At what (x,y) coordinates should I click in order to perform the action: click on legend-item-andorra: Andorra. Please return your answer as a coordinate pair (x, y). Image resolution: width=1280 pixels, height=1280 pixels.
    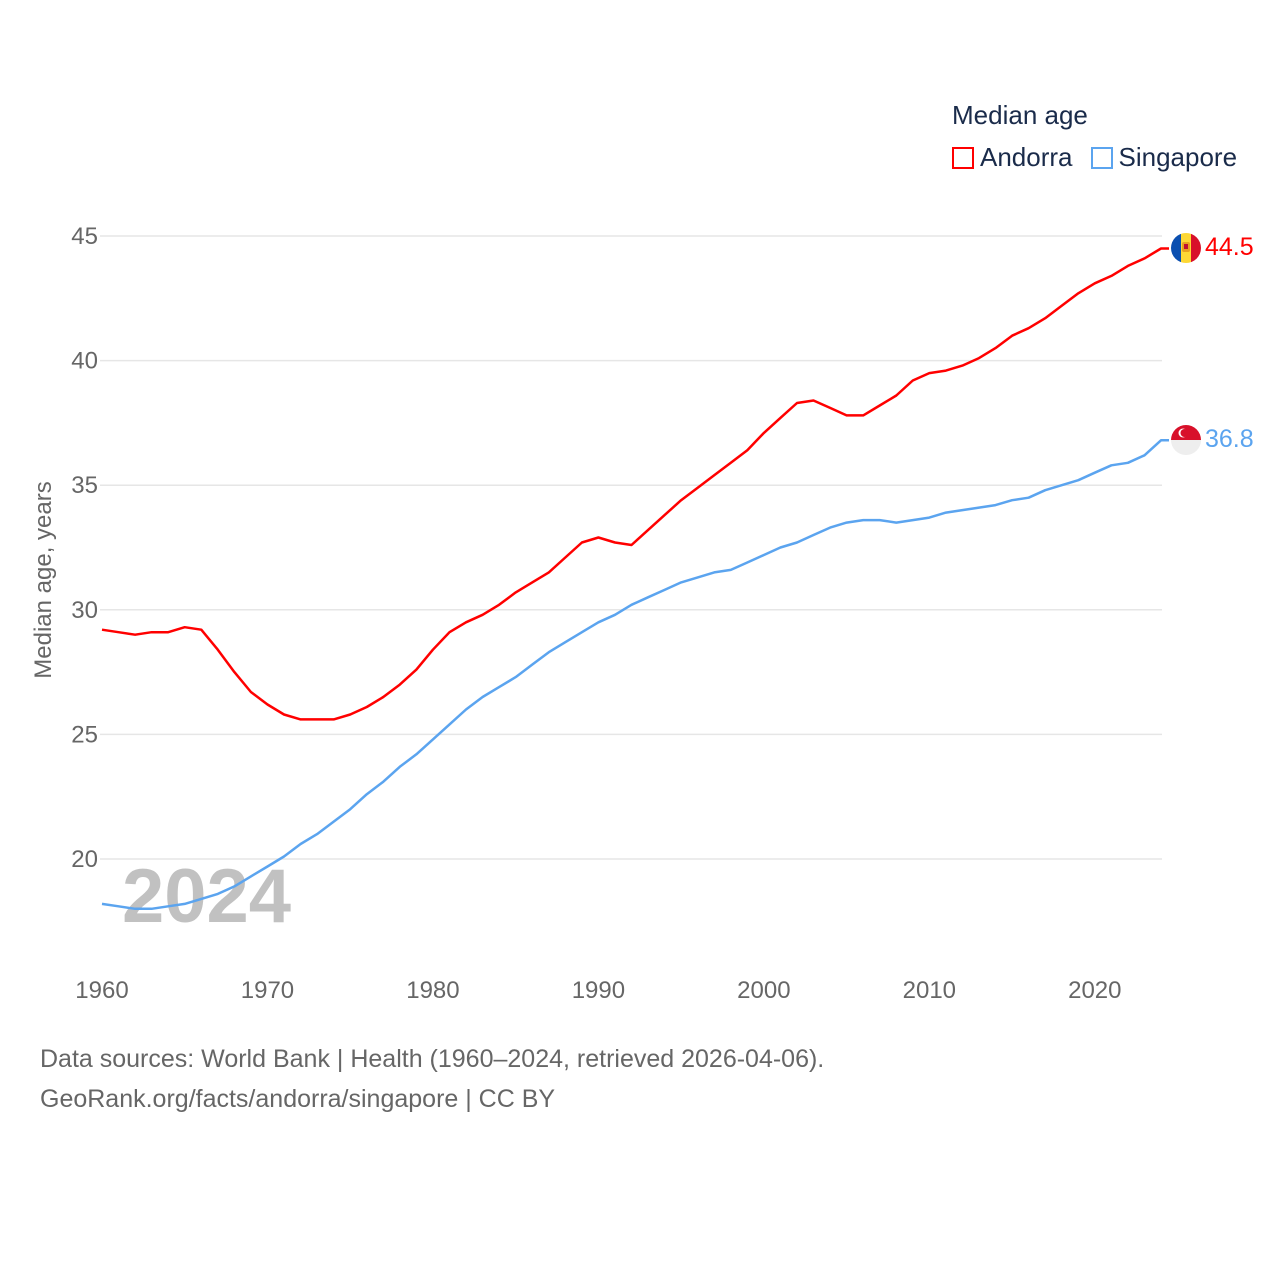
    Looking at the image, I should click on (1012, 157).